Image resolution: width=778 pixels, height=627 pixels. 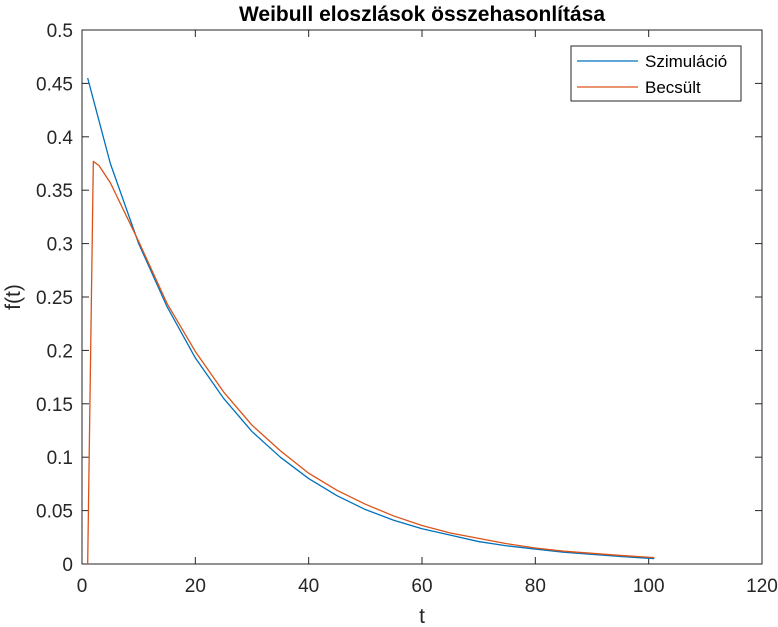 What do you see at coordinates (195, 586) in the screenshot?
I see `x-tick-label: 20` at bounding box center [195, 586].